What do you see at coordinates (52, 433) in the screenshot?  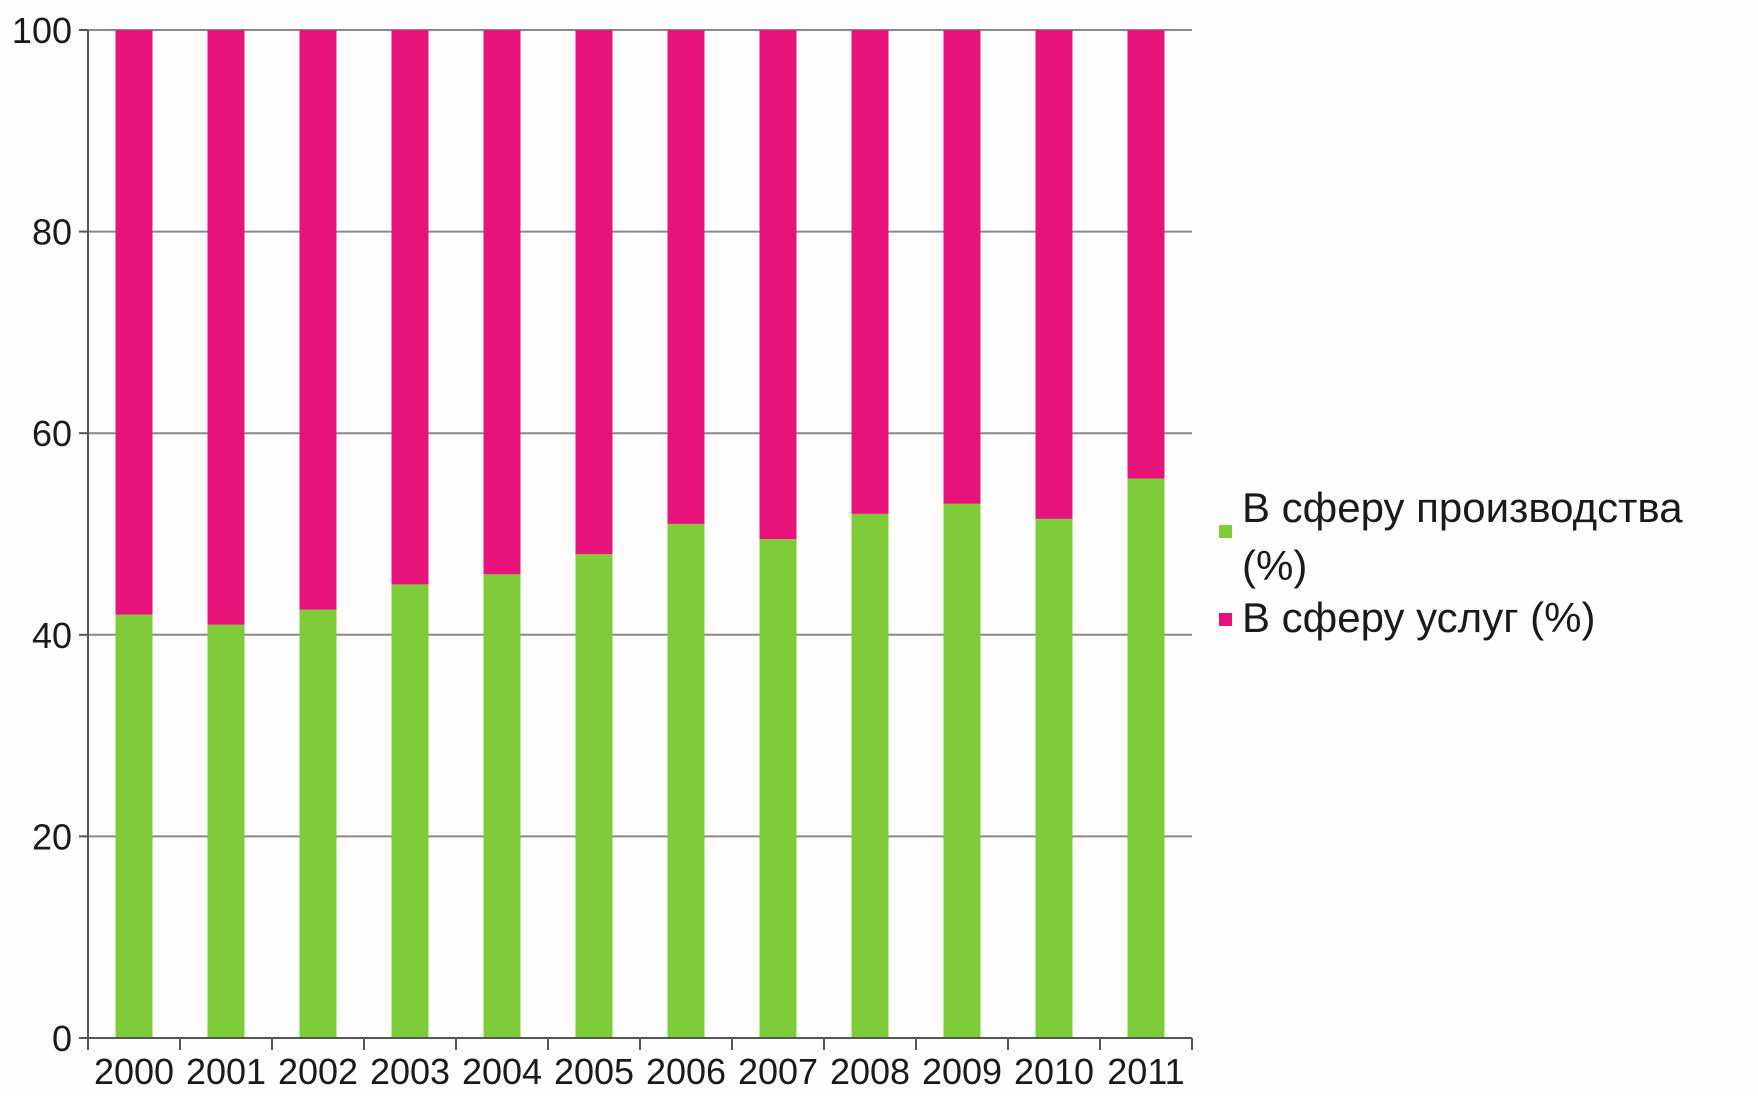 I see `y-tick-label: 60` at bounding box center [52, 433].